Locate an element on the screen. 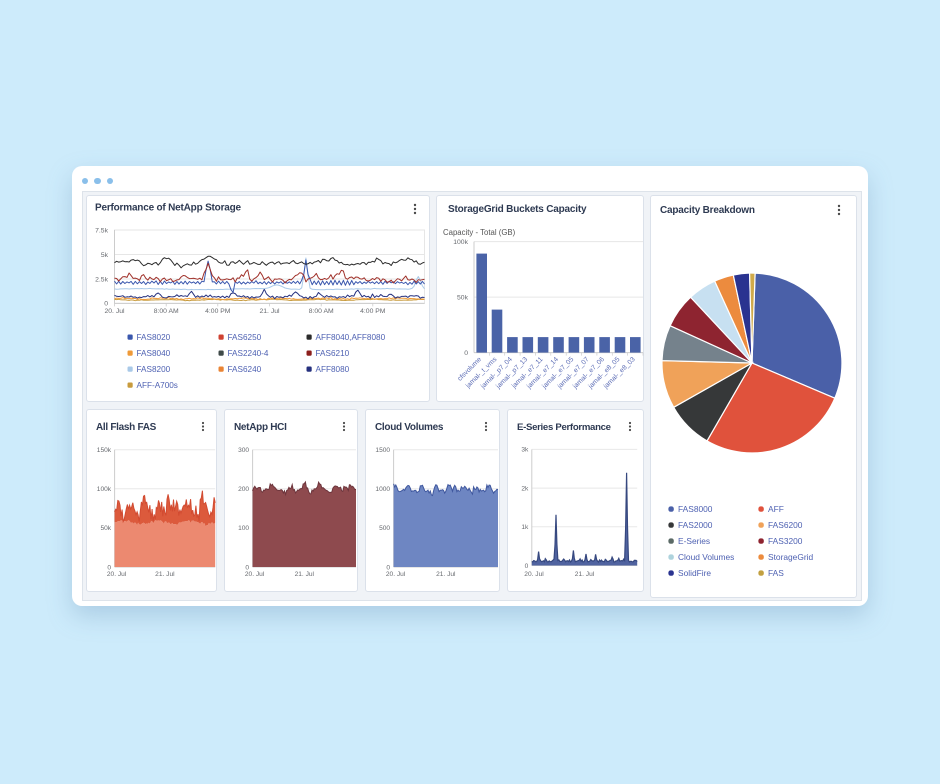 Image resolution: width=940 pixels, height=784 pixels. svg-text: Capacity Breakdown is located at coordinates (707, 210).